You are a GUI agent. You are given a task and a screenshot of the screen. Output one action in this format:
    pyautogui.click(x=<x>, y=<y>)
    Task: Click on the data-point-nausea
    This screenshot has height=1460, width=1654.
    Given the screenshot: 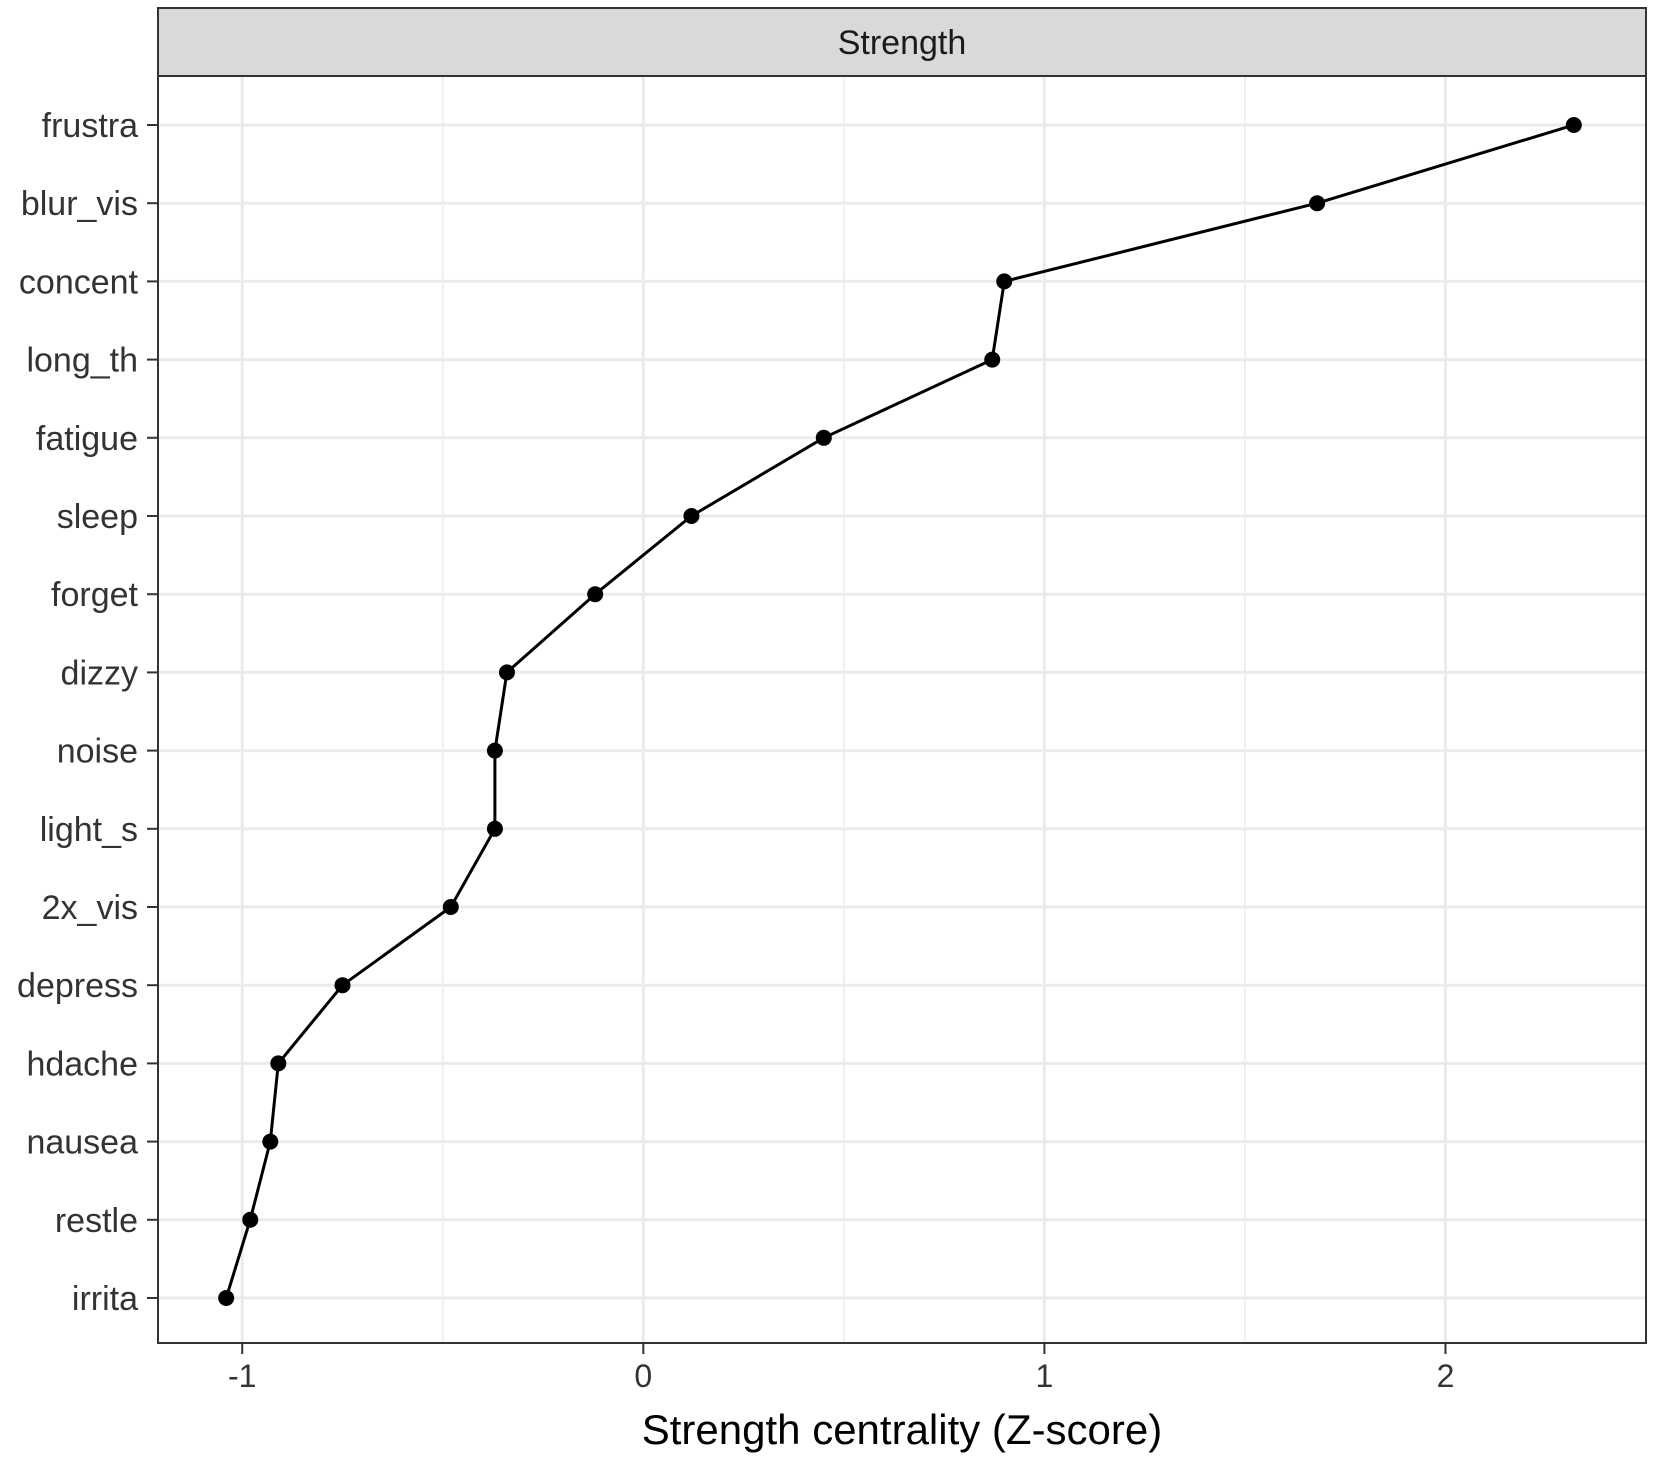 What is the action you would take?
    pyautogui.click(x=270, y=1141)
    